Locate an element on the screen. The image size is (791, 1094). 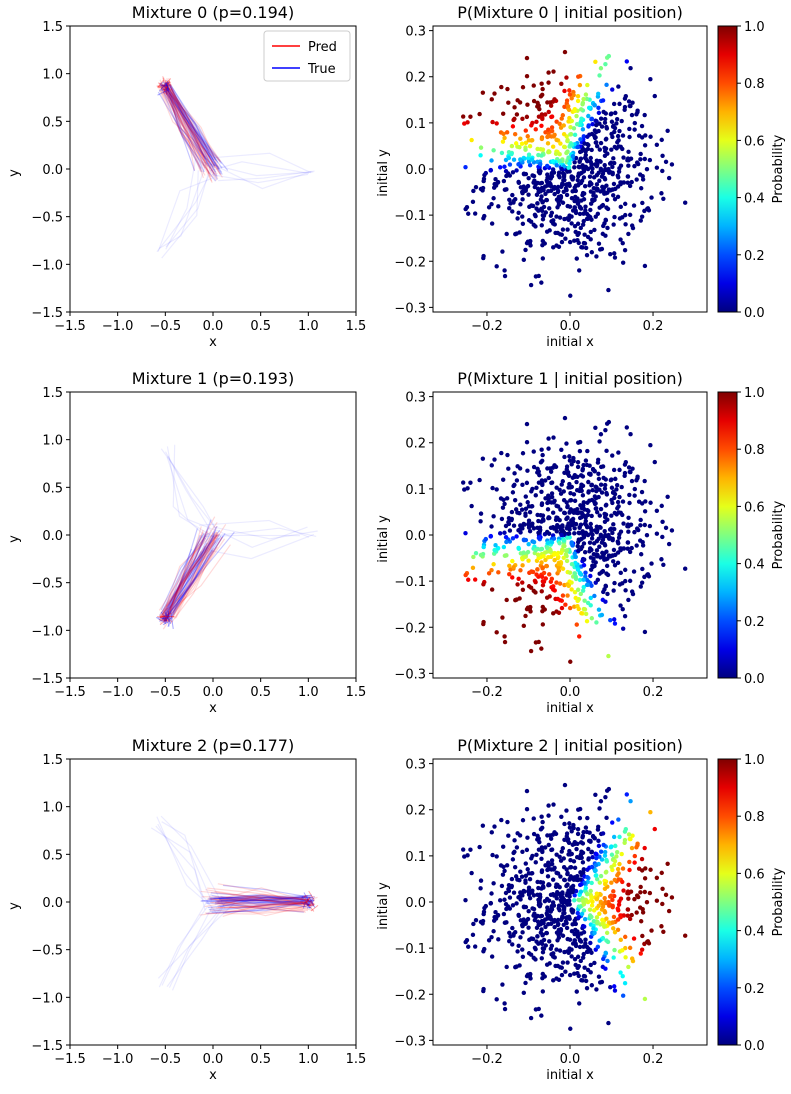
y-tick-label: 0.0 is located at coordinates (52, 903).